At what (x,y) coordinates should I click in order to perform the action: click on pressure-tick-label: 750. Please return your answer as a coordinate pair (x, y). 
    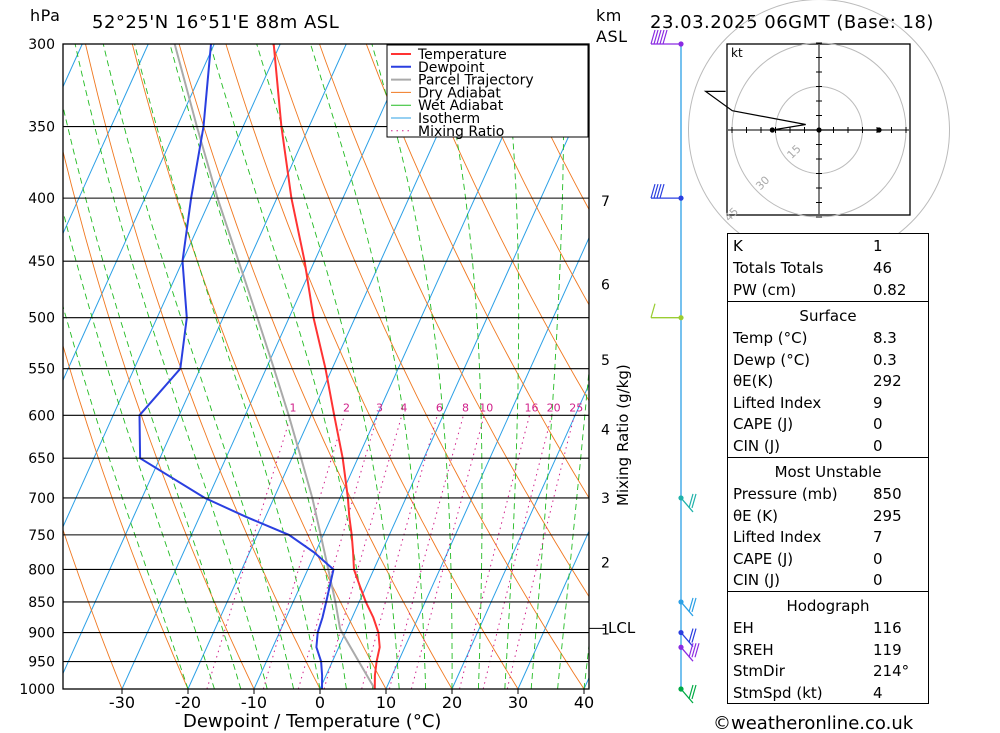
    Looking at the image, I should click on (41, 536).